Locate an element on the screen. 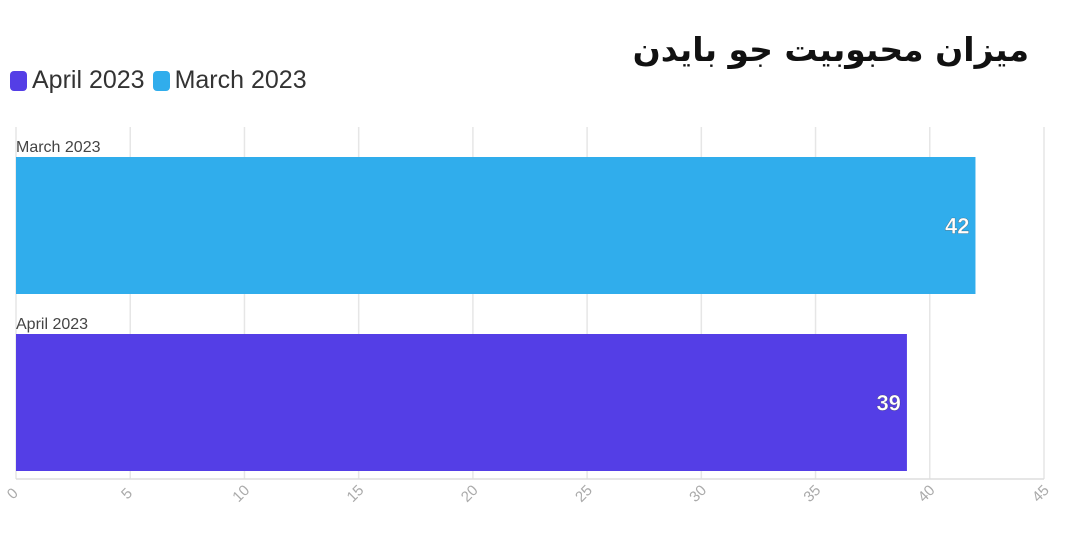 Image resolution: width=1085 pixels, height=533 pixels. data-label: 42 is located at coordinates (957, 226).